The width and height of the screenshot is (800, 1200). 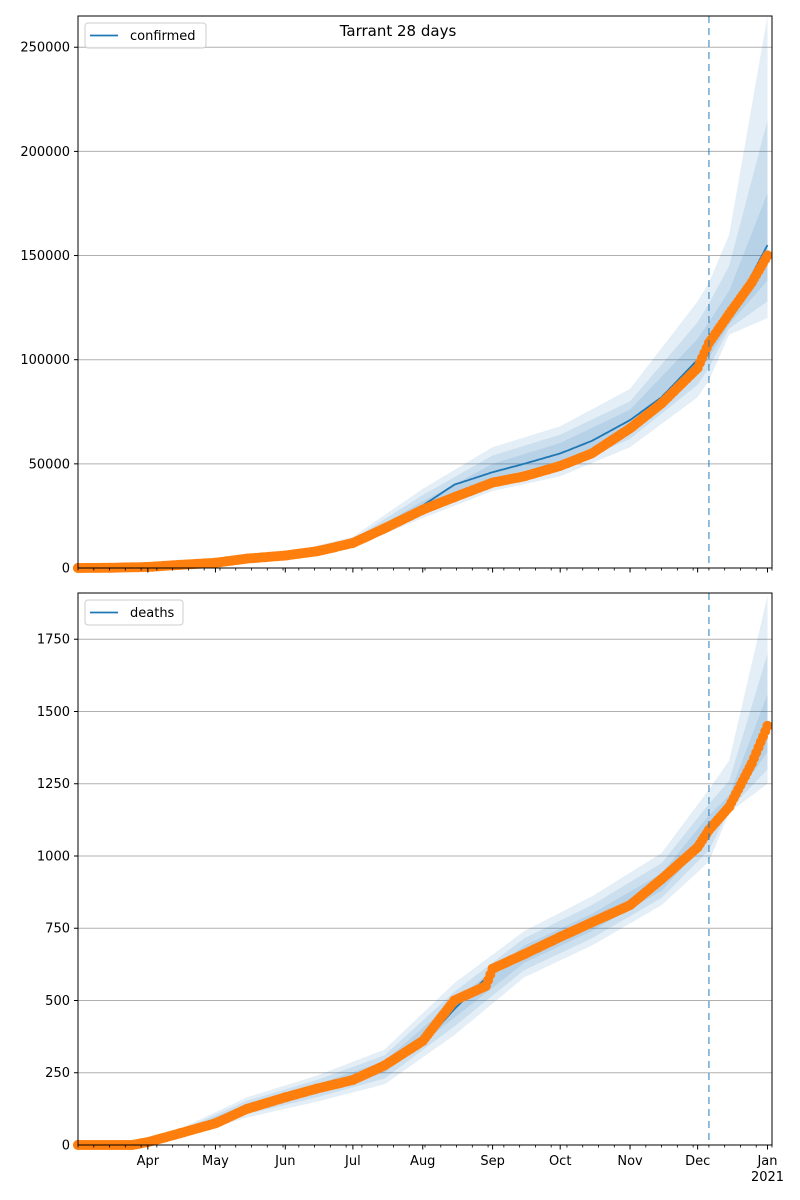 I want to click on y-tick-label: 750, so click(x=57, y=929).